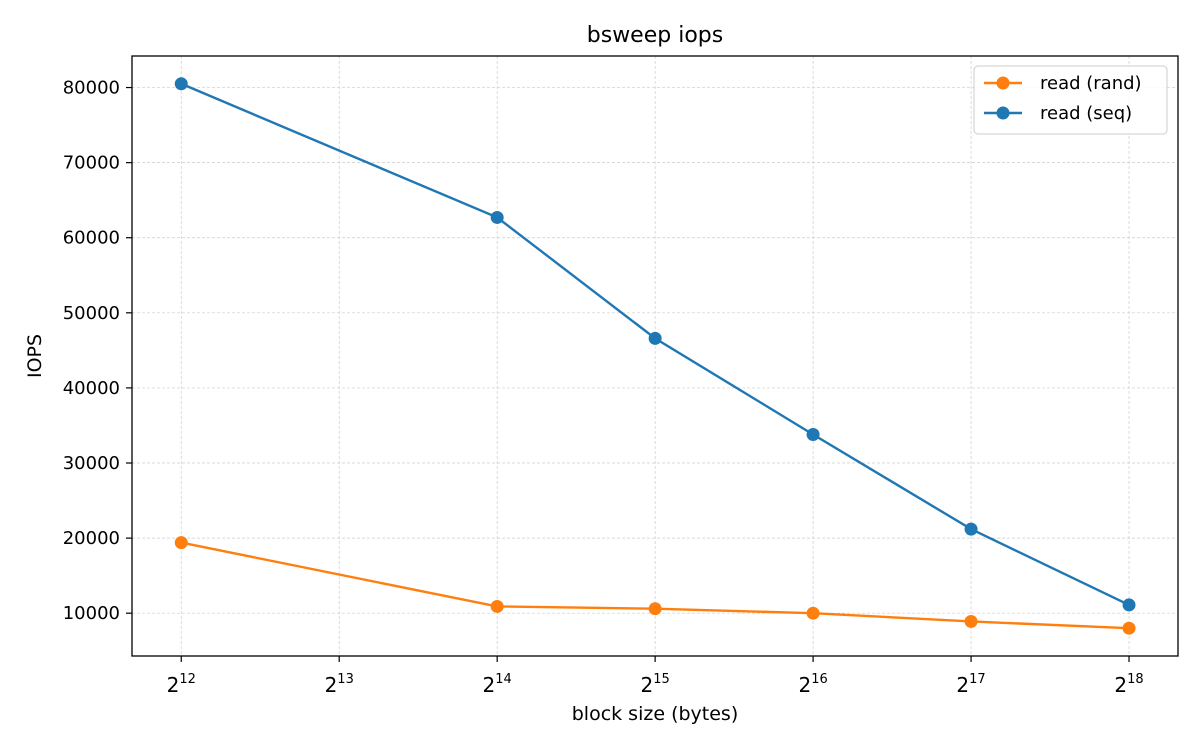  I want to click on y-tick-label: 30000, so click(91, 463).